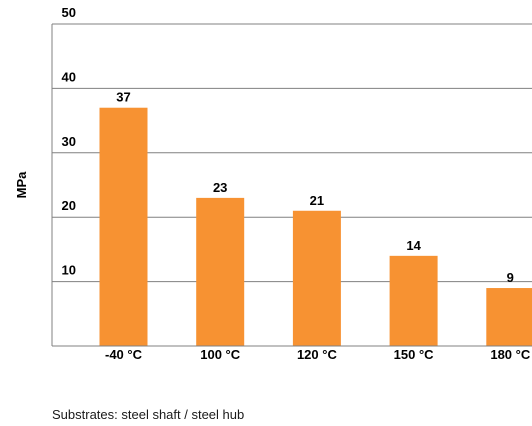 Image resolution: width=532 pixels, height=426 pixels. Describe the element at coordinates (317, 200) in the screenshot. I see `data-label: 21` at that location.